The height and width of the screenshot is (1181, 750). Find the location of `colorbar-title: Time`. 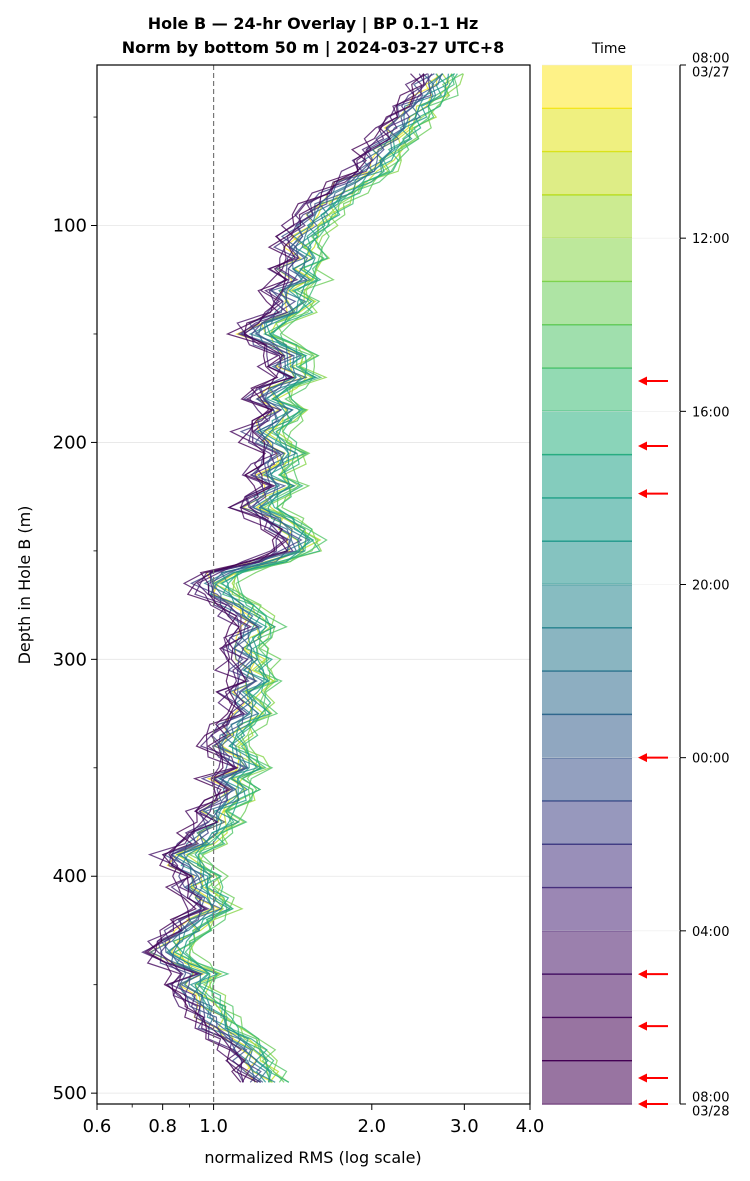

colorbar-title: Time is located at coordinates (608, 49).